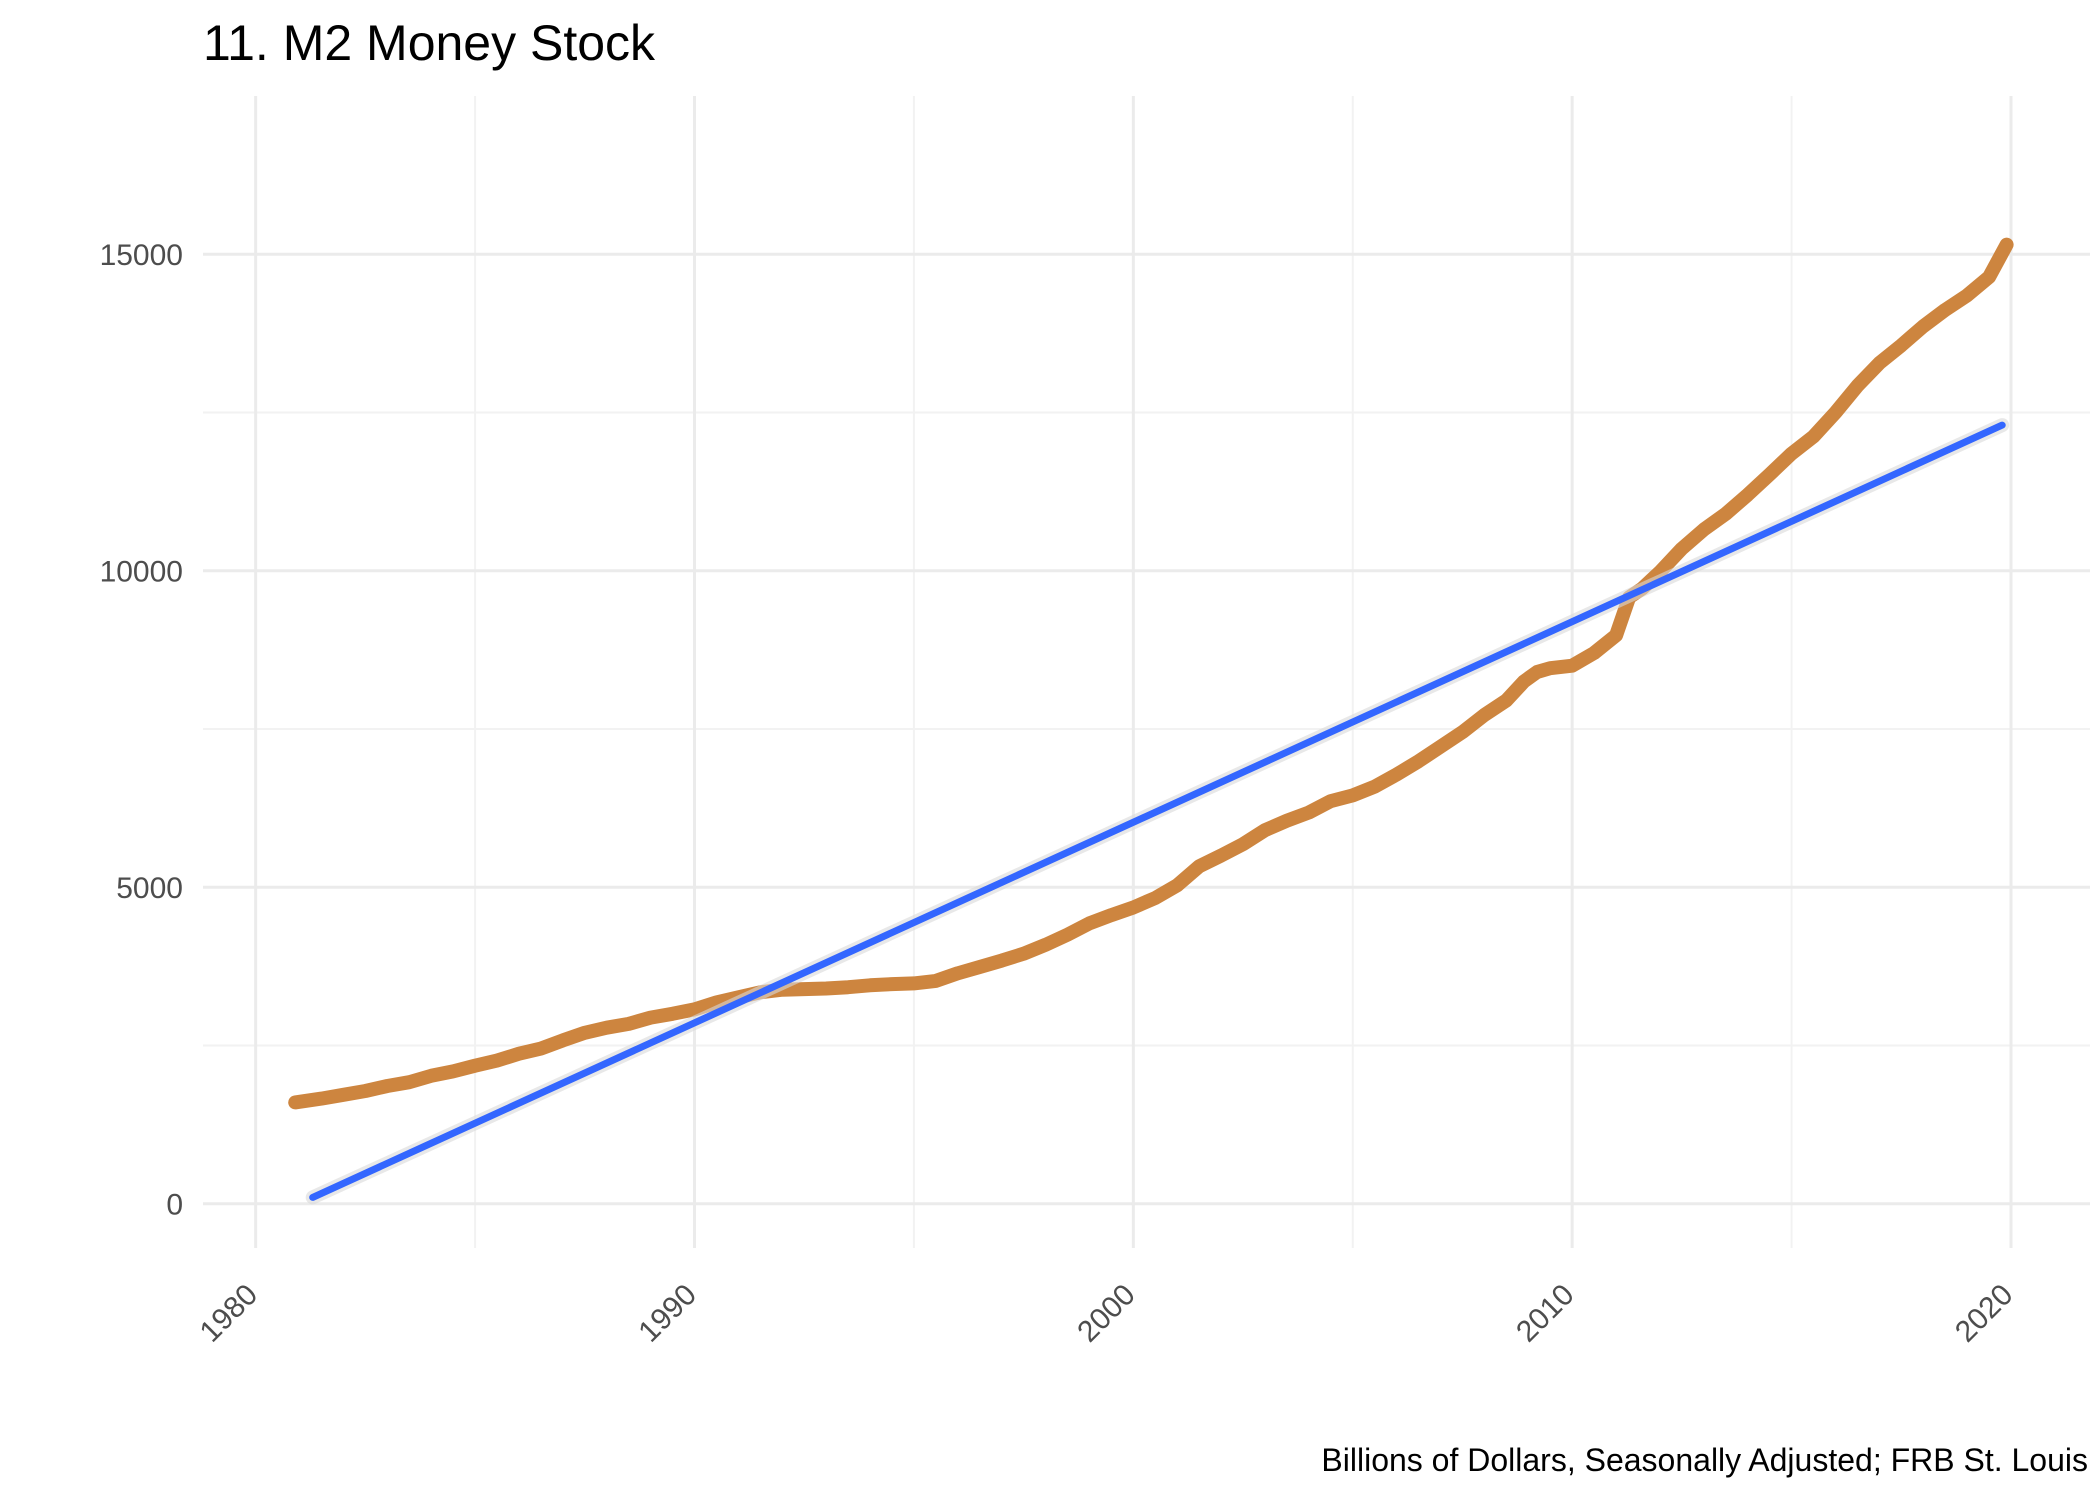  What do you see at coordinates (667, 1313) in the screenshot?
I see `x-tick-label: 1990` at bounding box center [667, 1313].